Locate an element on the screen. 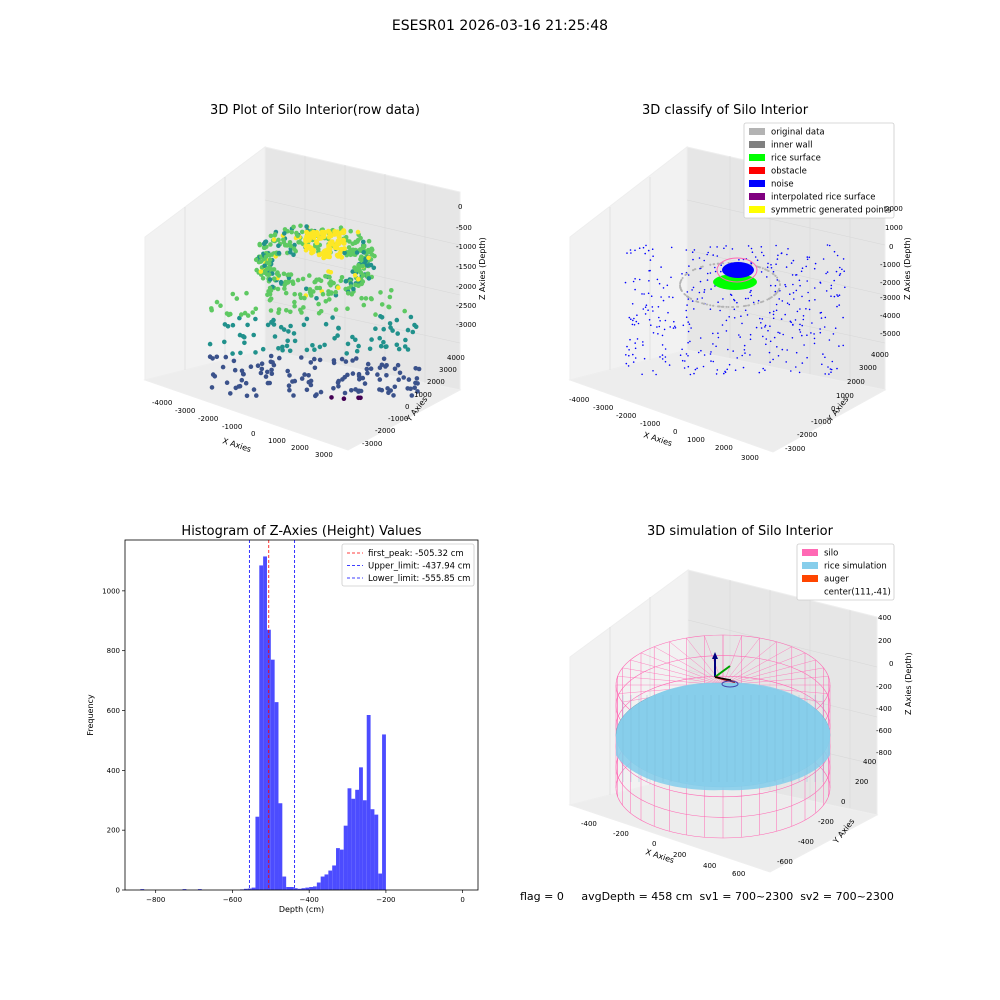  classify-ztick: 1000 is located at coordinates (894, 228).